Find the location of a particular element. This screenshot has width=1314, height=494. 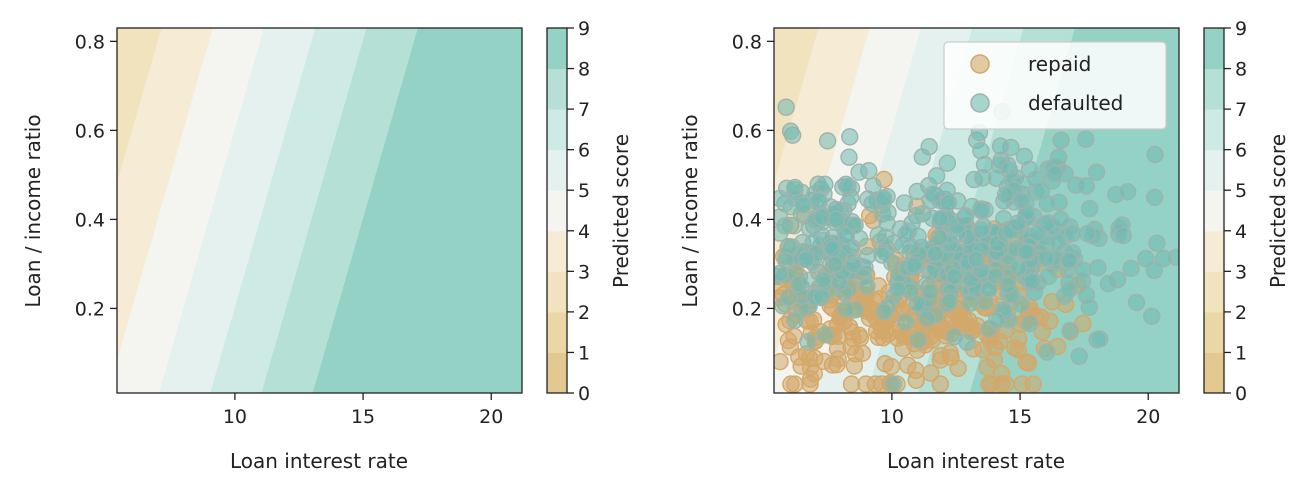

y-tick-label: 0.2 is located at coordinates (747, 309).